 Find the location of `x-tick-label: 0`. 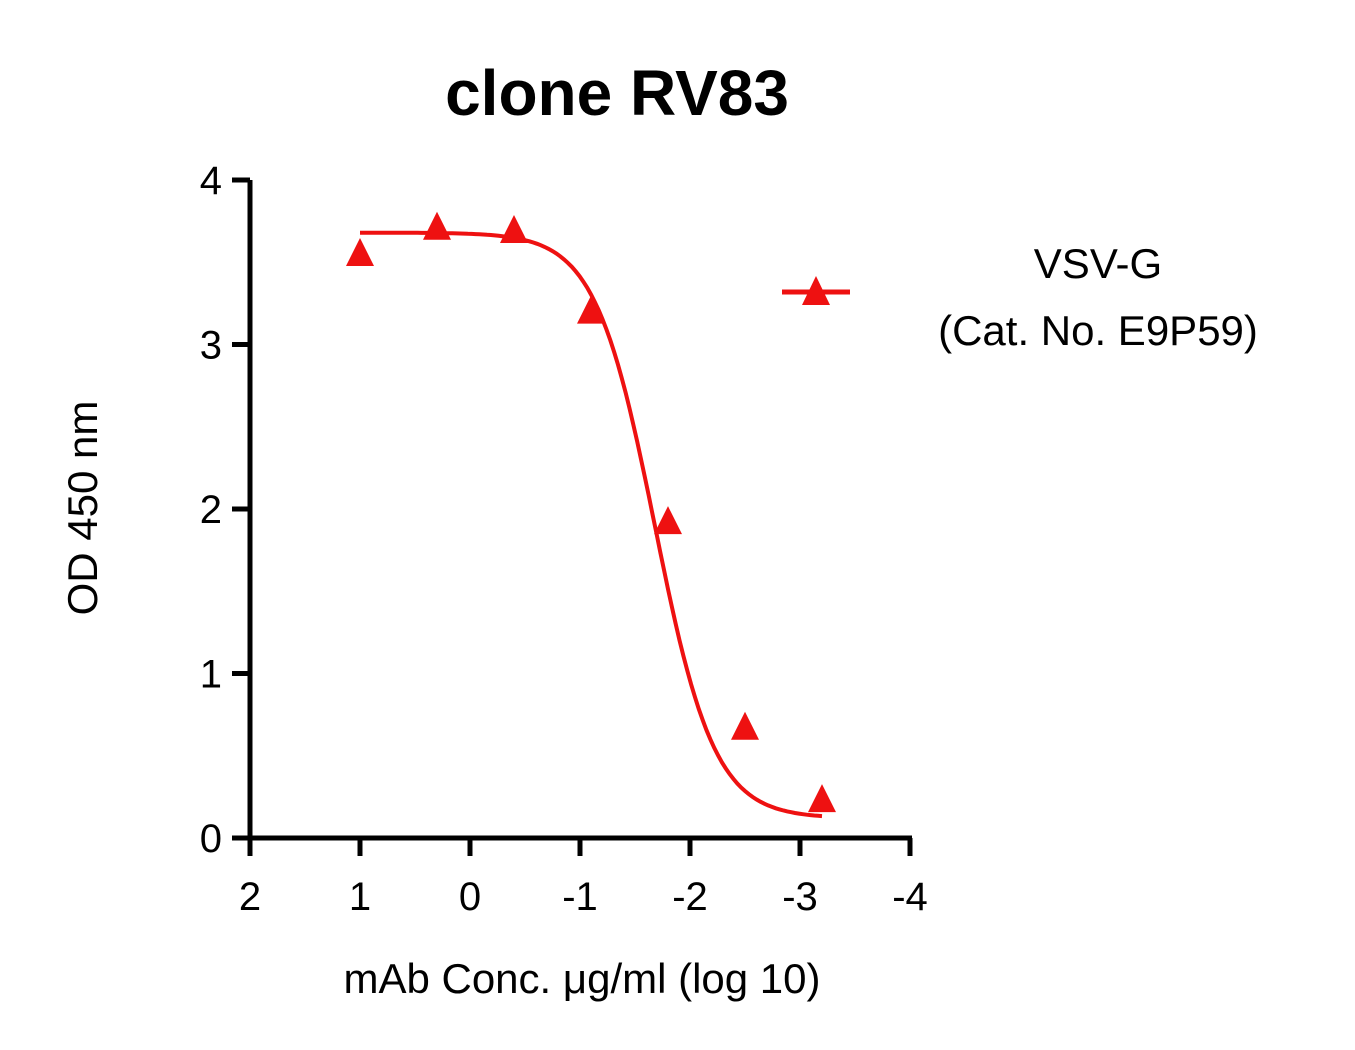

x-tick-label: 0 is located at coordinates (470, 897).